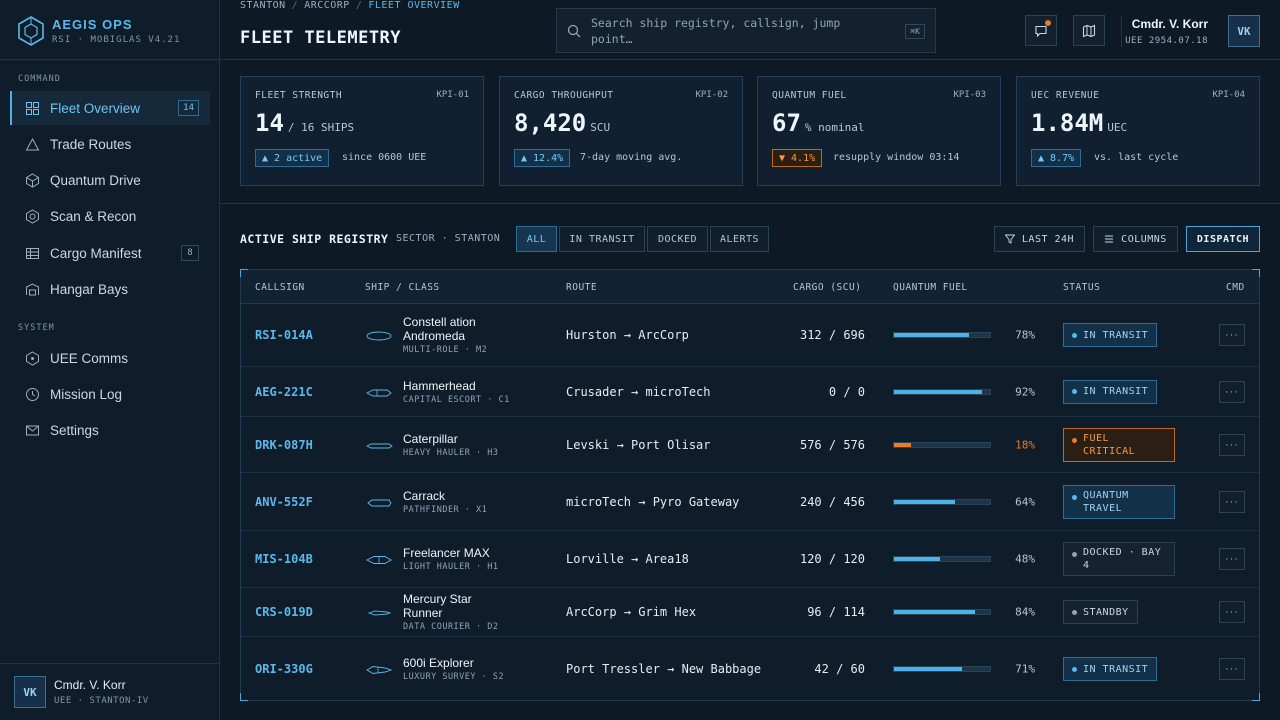 The image size is (1280, 720). Describe the element at coordinates (458, 502) in the screenshot. I see `ship-info: Carrack PATHFINDER · X1` at that location.